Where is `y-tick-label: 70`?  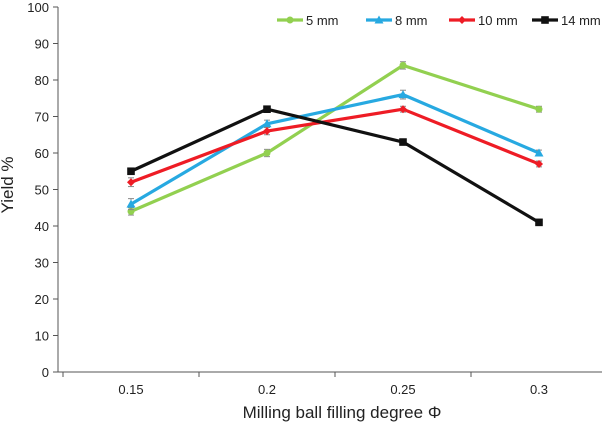
y-tick-label: 70 is located at coordinates (42, 117).